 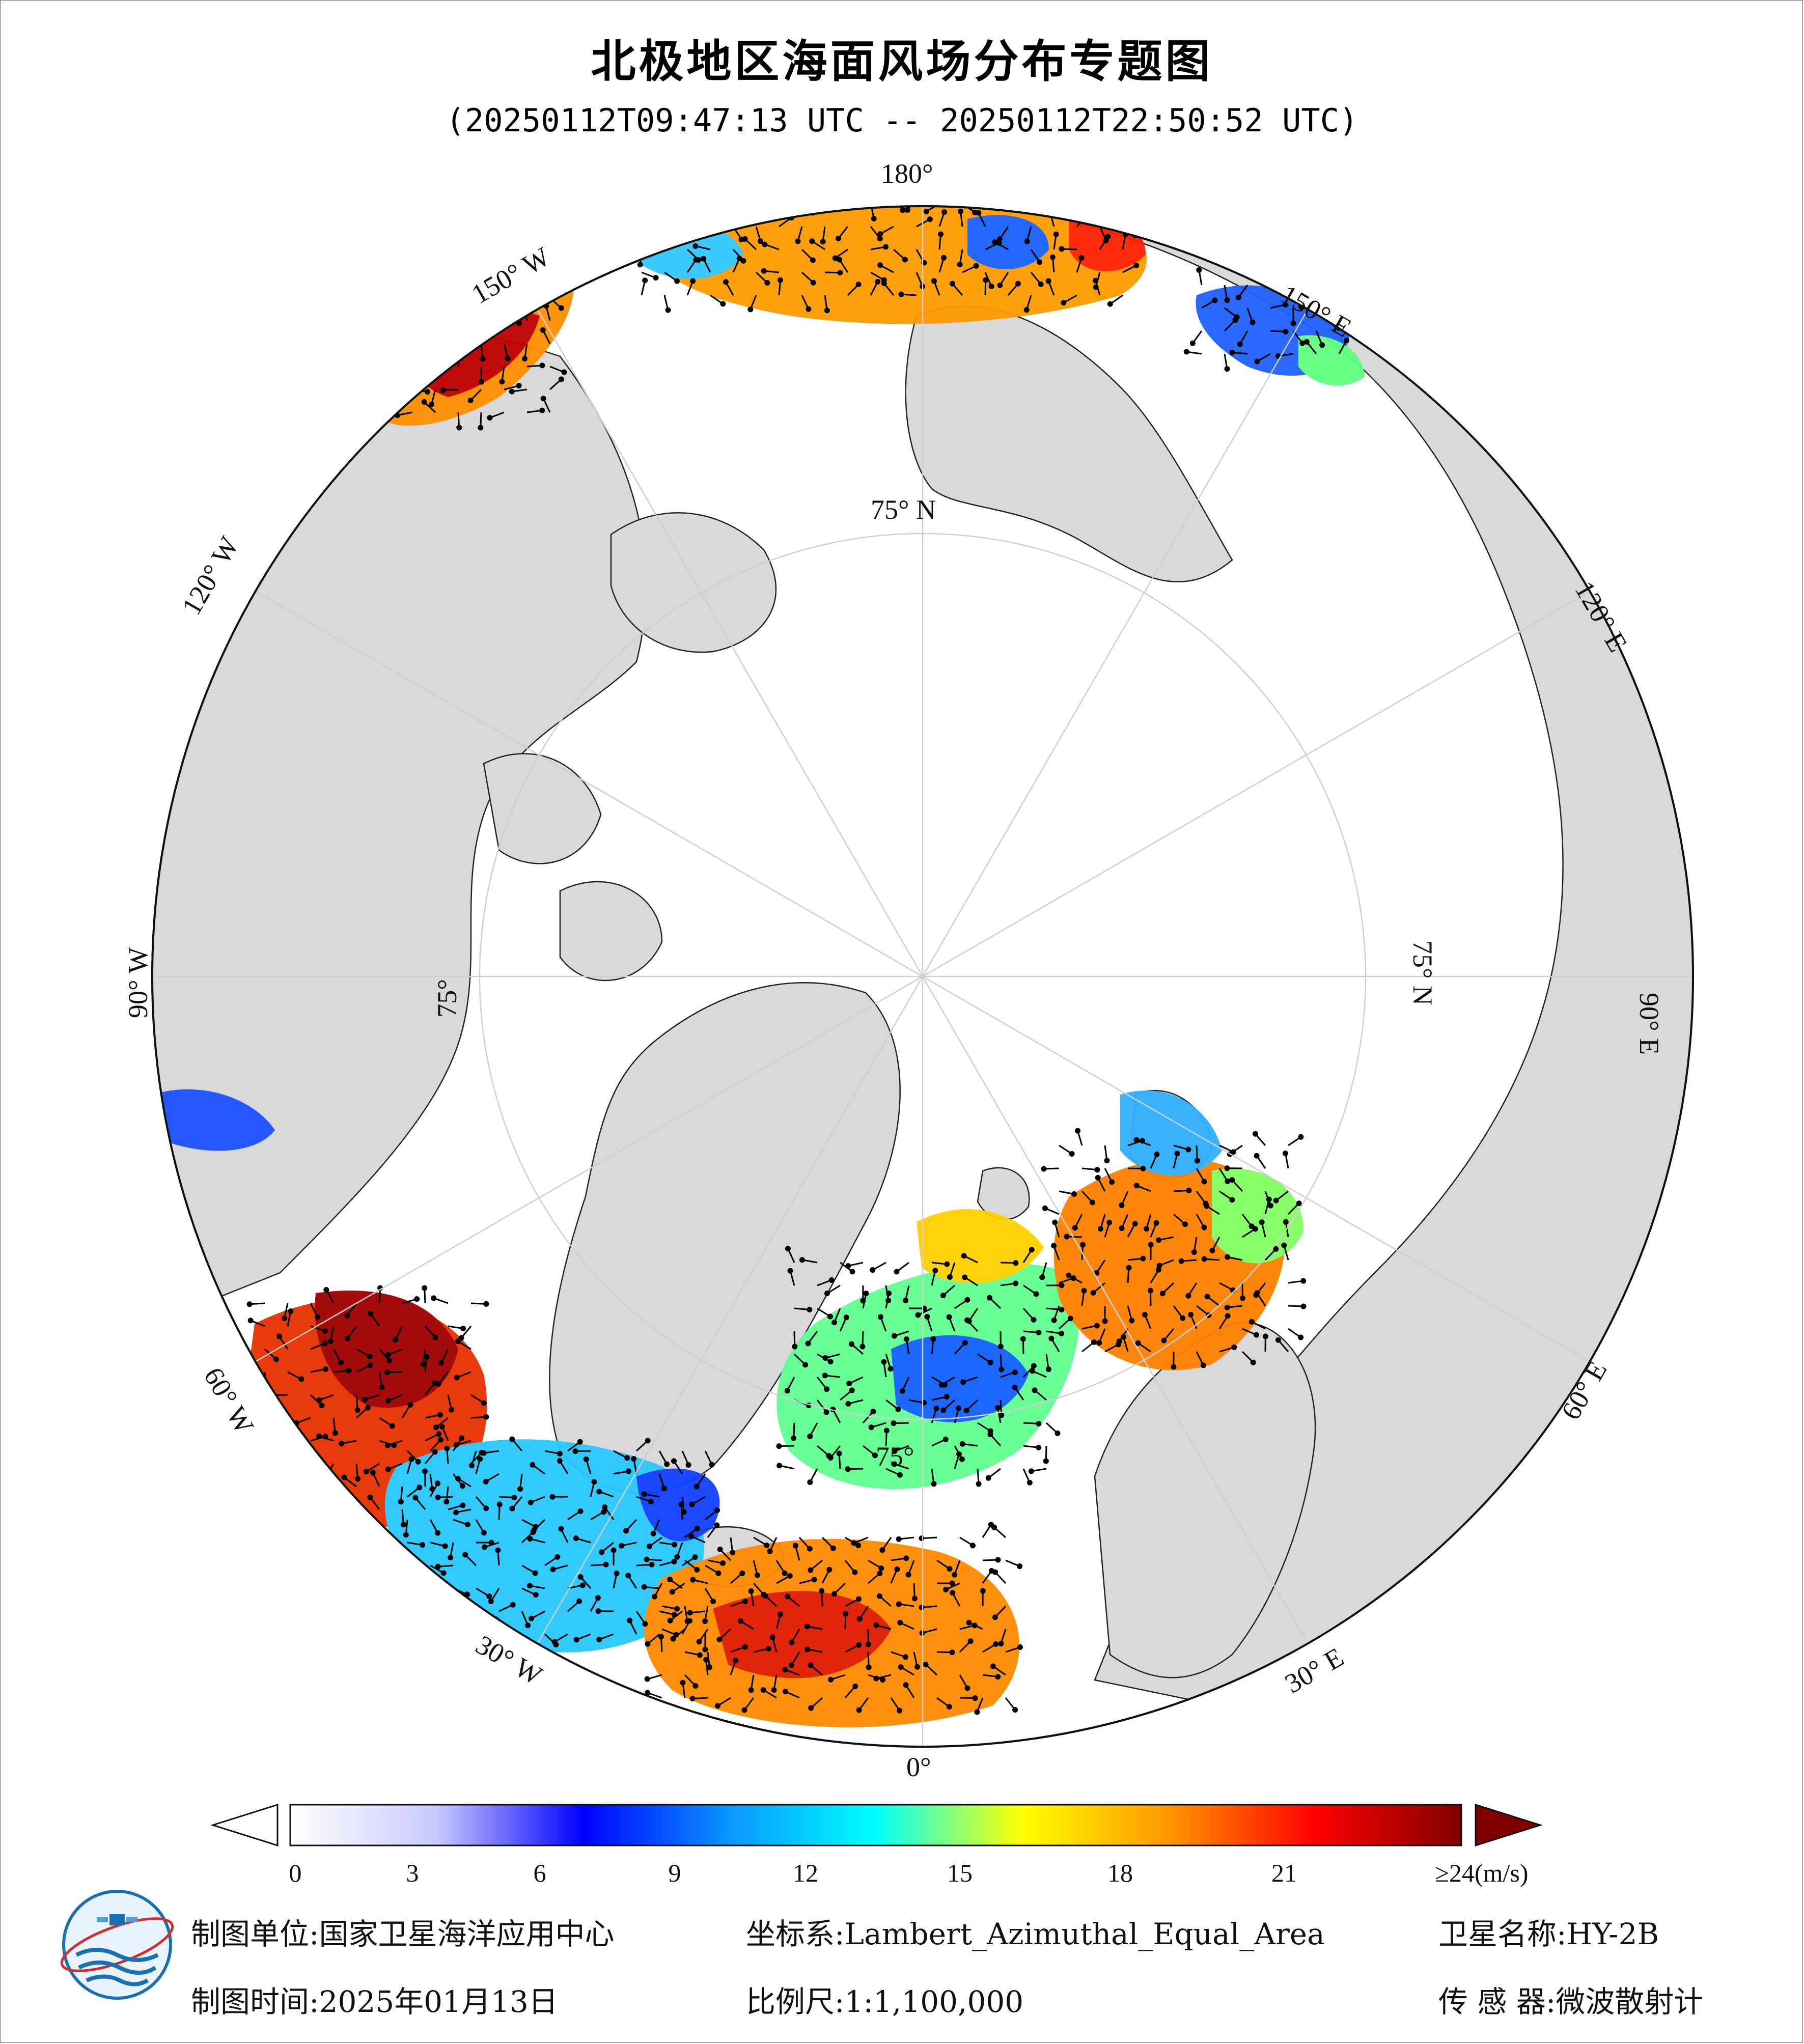 I want to click on crs-info: 坐标系:Lambert_Azimuthal_Equal_Area, so click(x=1035, y=1931).